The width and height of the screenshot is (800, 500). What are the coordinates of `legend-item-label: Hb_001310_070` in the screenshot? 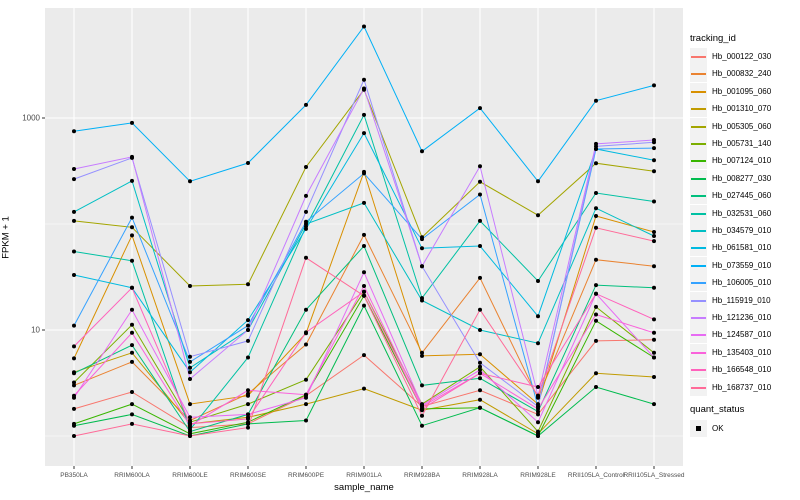 It's located at (742, 109).